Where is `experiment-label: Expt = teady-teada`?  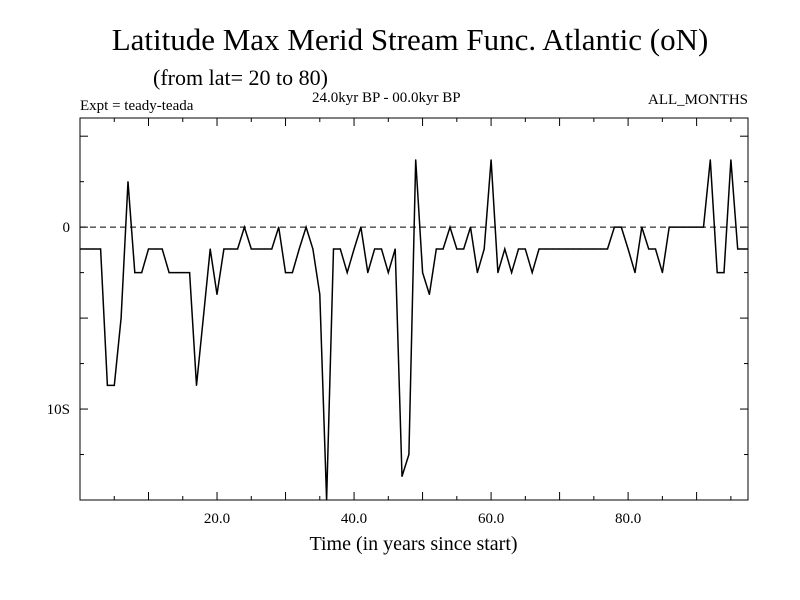 experiment-label: Expt = teady-teada is located at coordinates (137, 106).